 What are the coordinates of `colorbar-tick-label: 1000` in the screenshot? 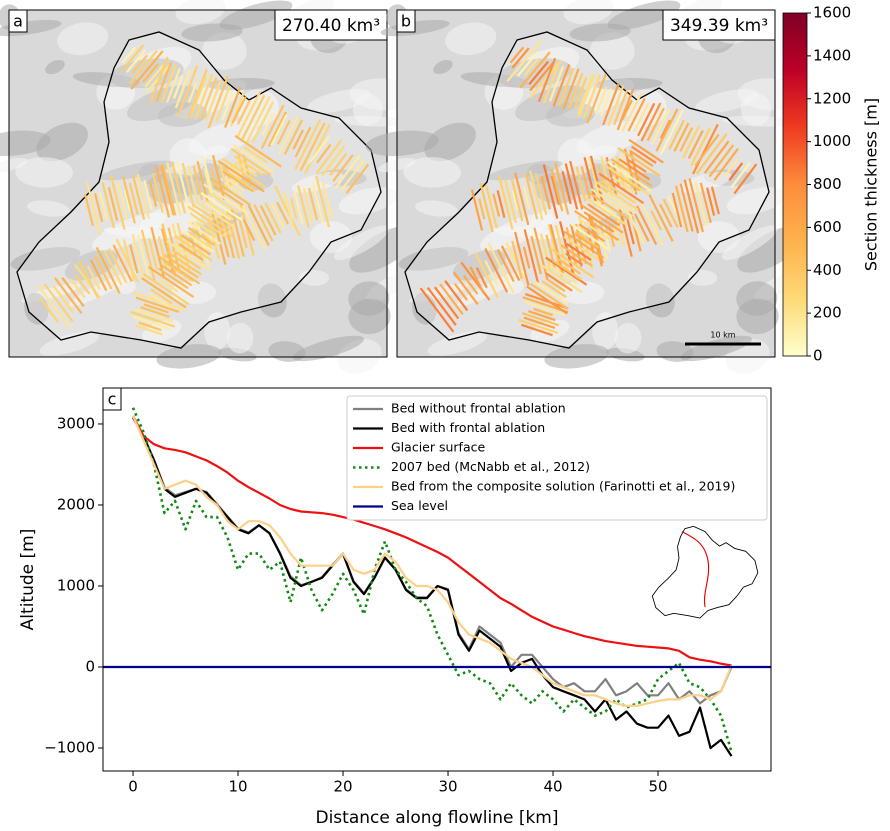 It's located at (832, 141).